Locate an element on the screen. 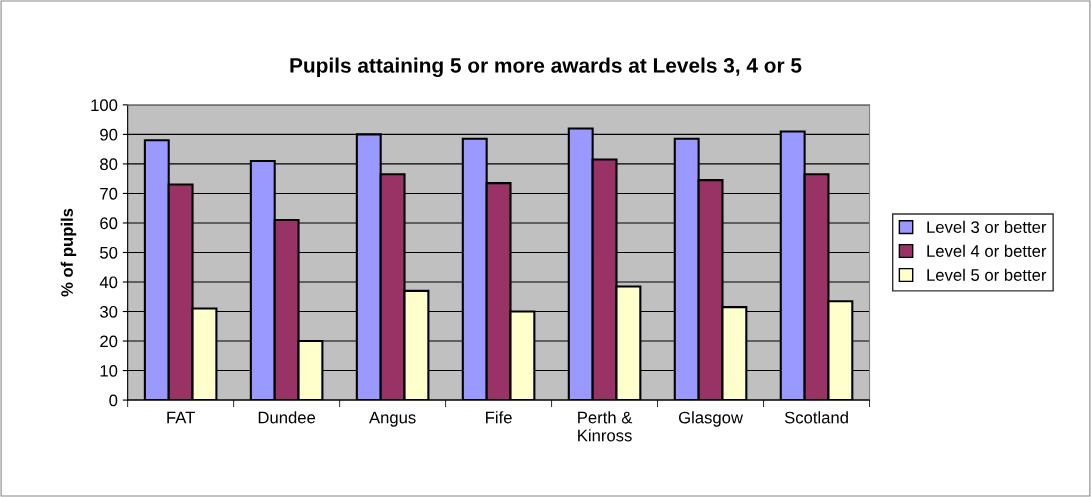  x-tick-label: Dundee is located at coordinates (287, 417).